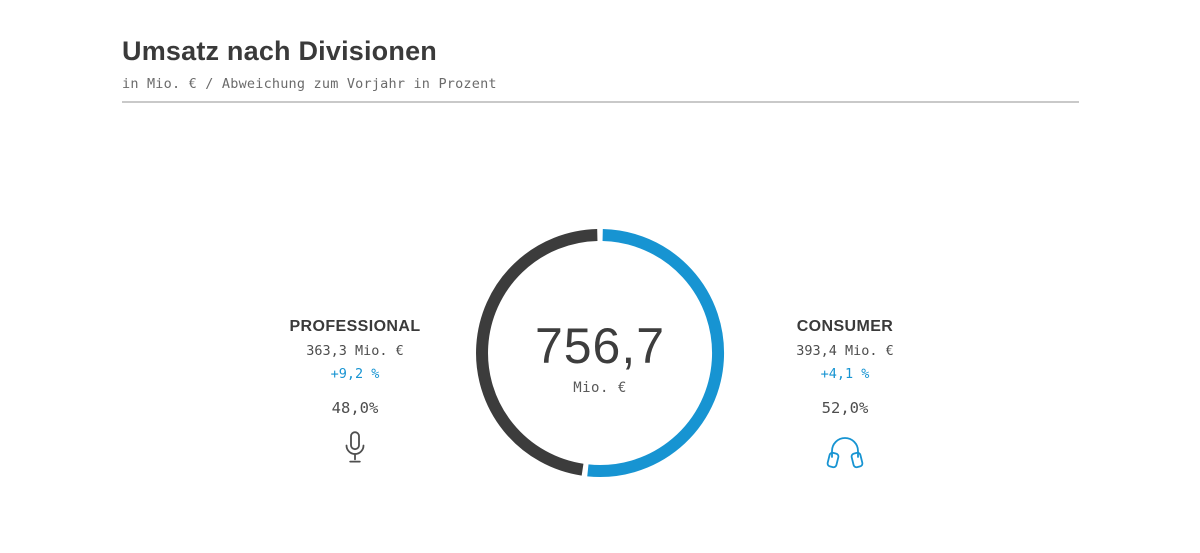 This screenshot has width=1200, height=553. Describe the element at coordinates (656, 353) in the screenshot. I see `donut-segment-consumer` at that location.